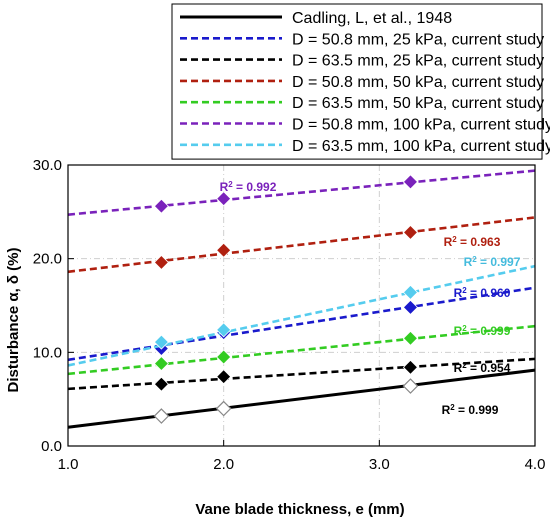 The width and height of the screenshot is (550, 523). I want to click on legend-label: D = 63.5 mm, 25 kPa, current study, so click(418, 61).